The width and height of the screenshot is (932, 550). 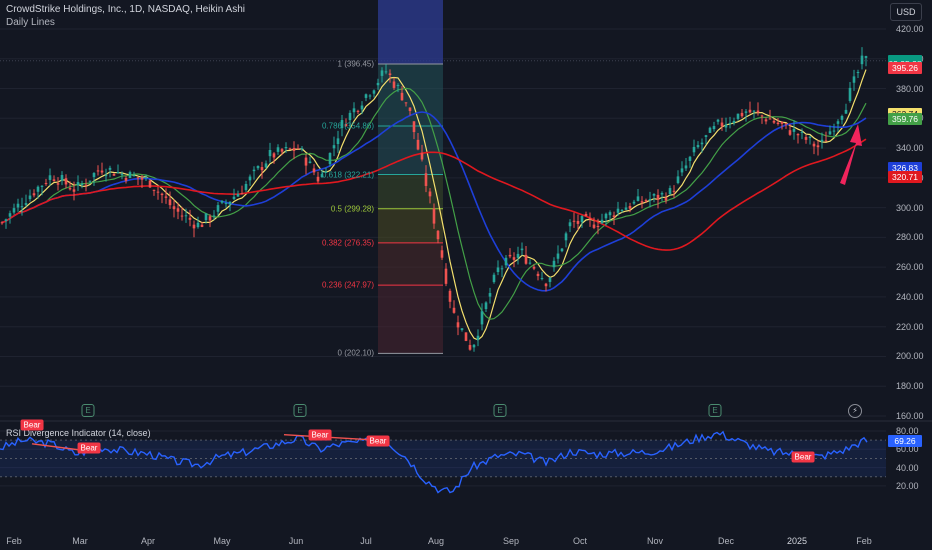 I want to click on rsi-band, so click(x=443, y=458).